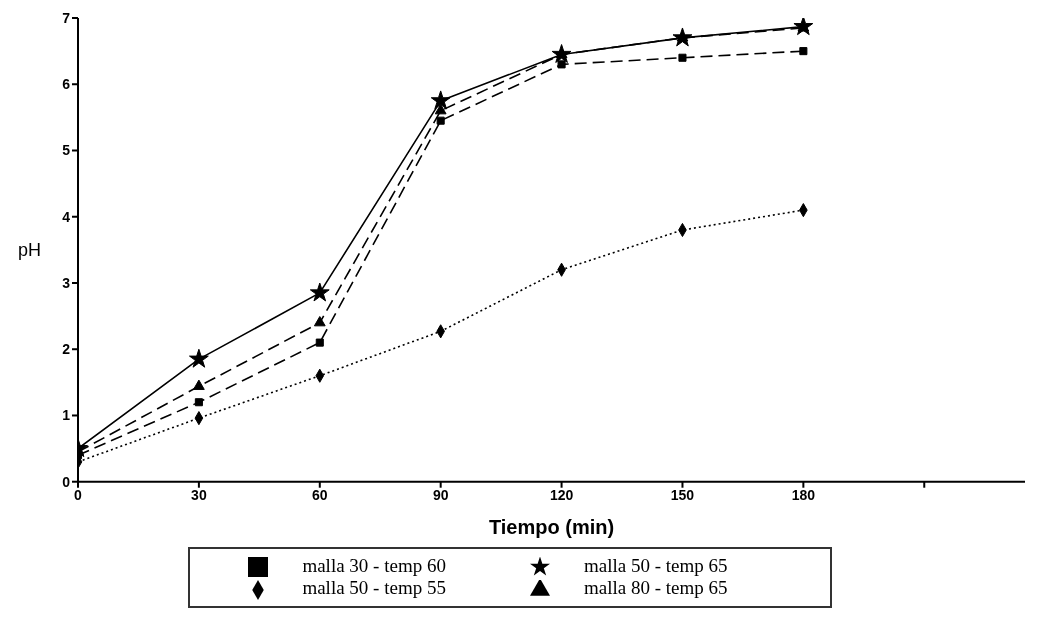 This screenshot has height=632, width=1041. Describe the element at coordinates (374, 565) in the screenshot. I see `legend-label: malla 30 - temp 60` at that location.